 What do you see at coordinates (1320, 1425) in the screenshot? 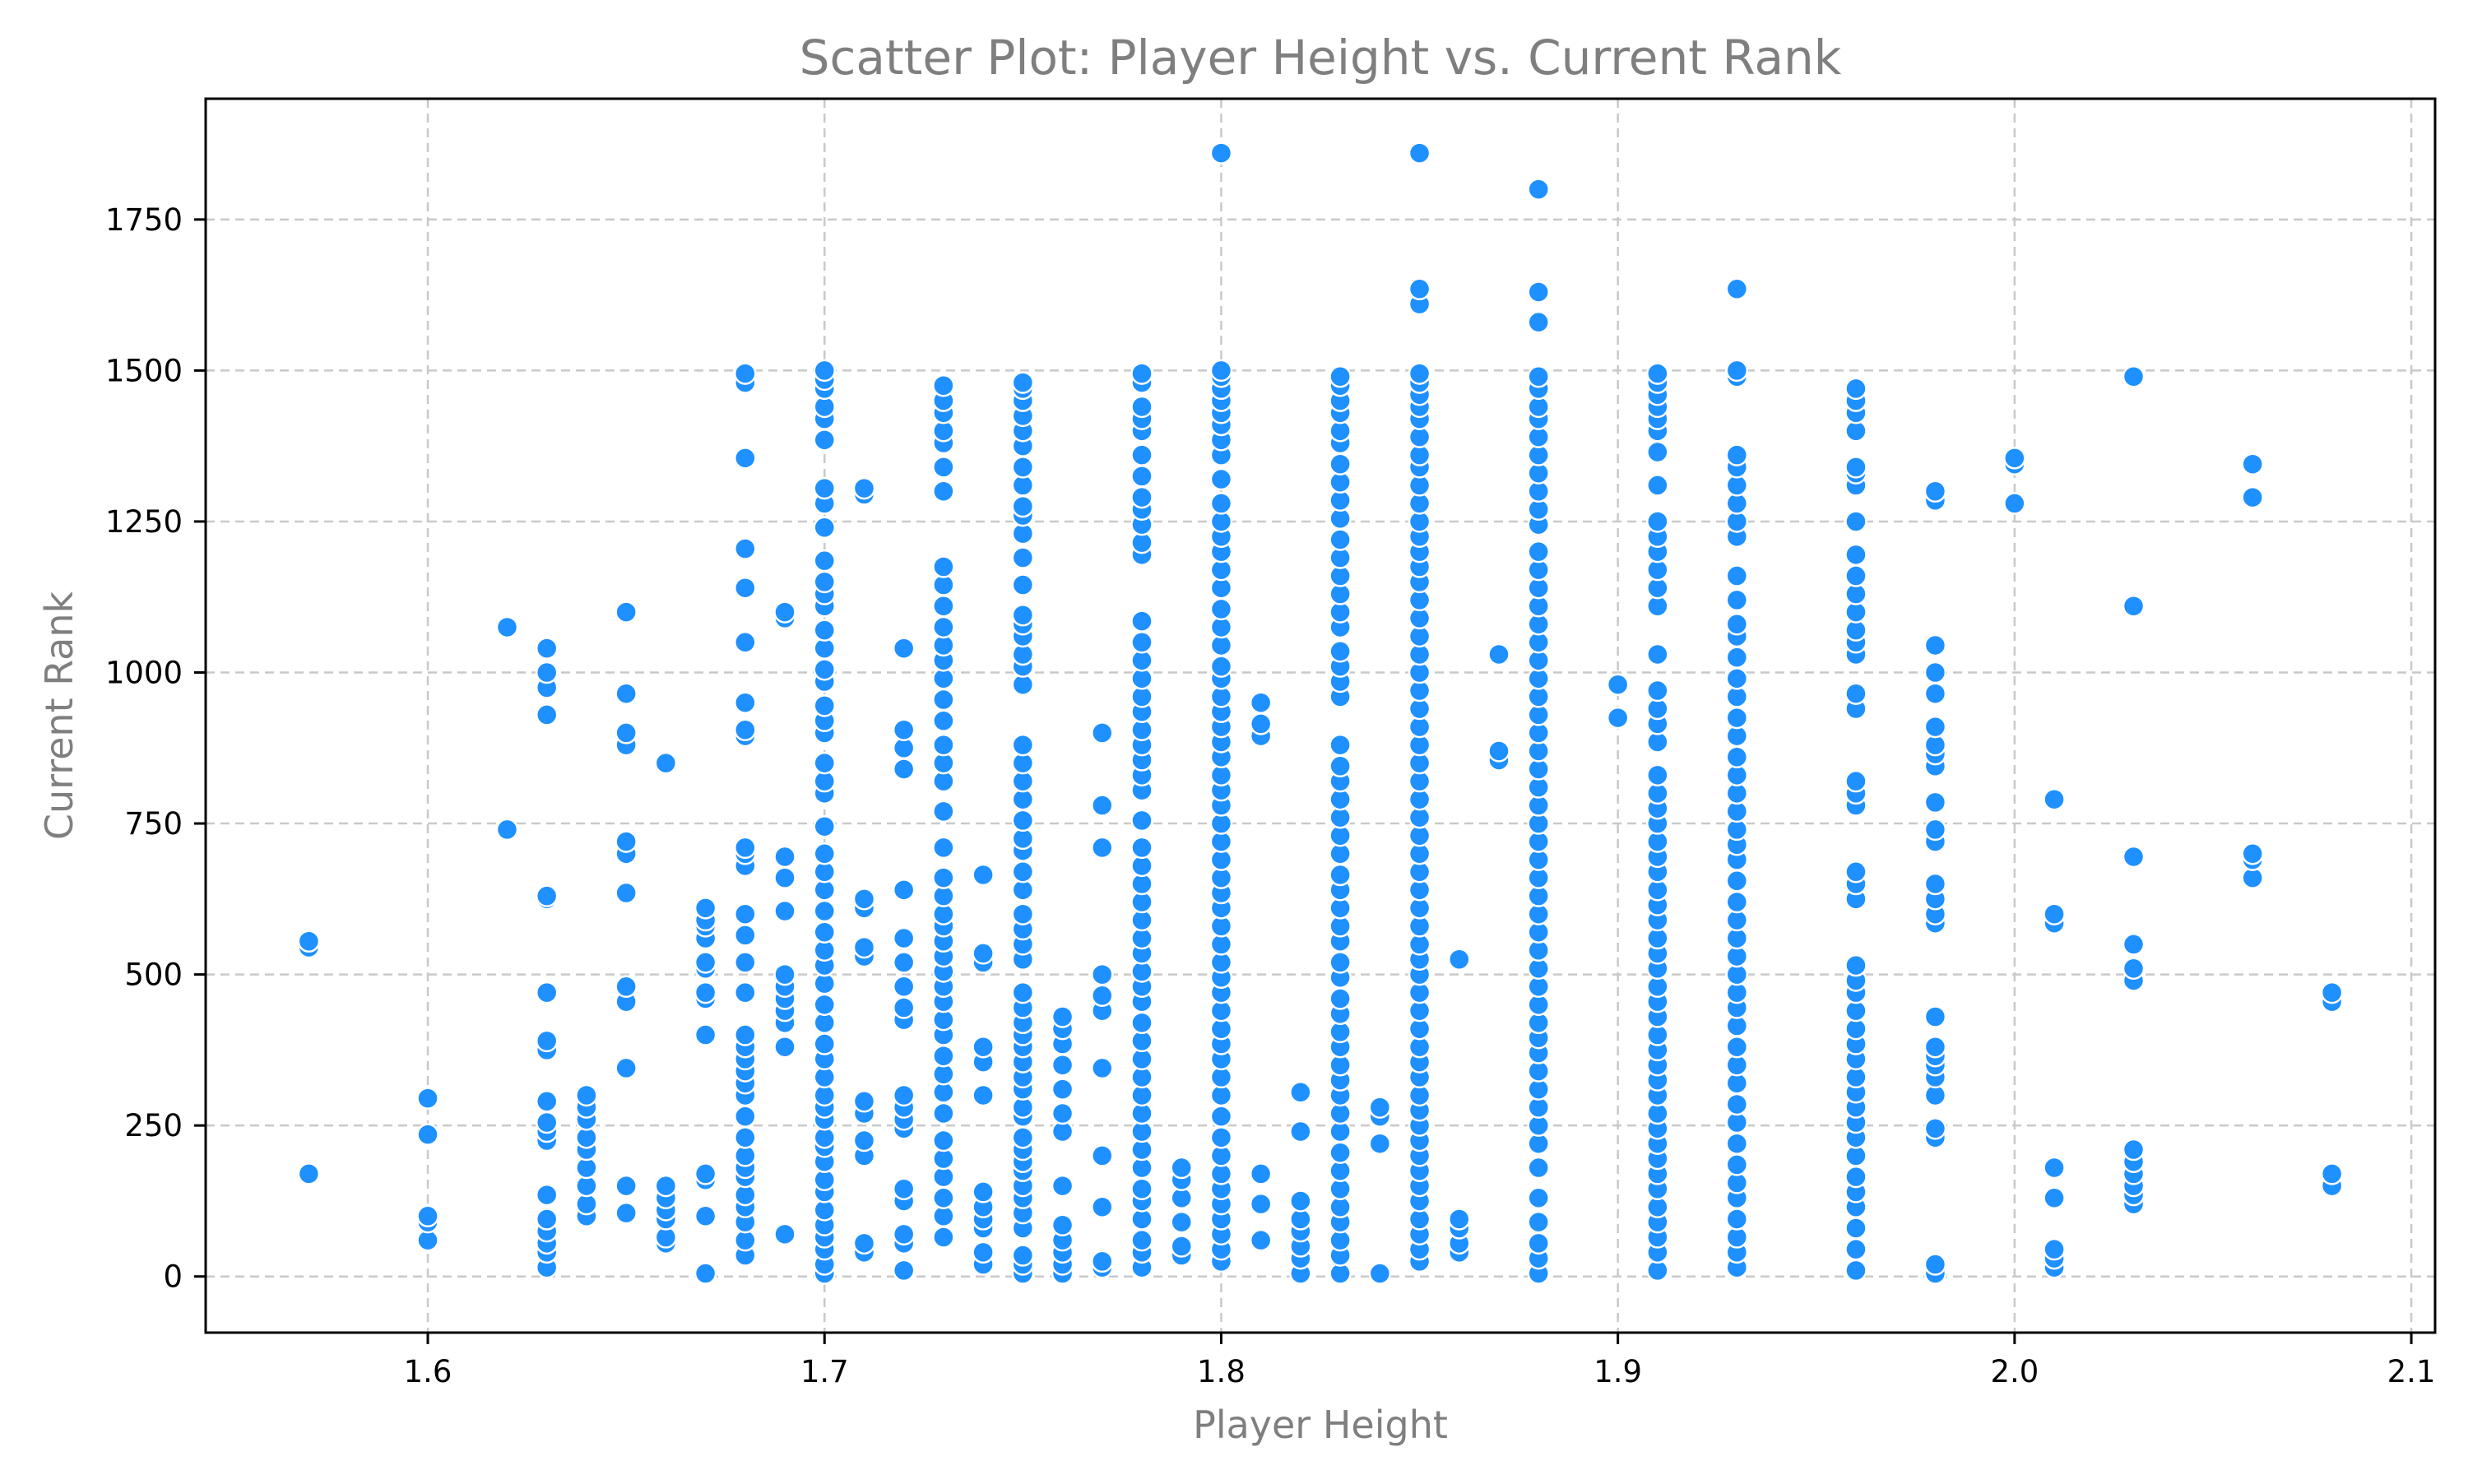
I see `x-axis-label: Player Height` at bounding box center [1320, 1425].